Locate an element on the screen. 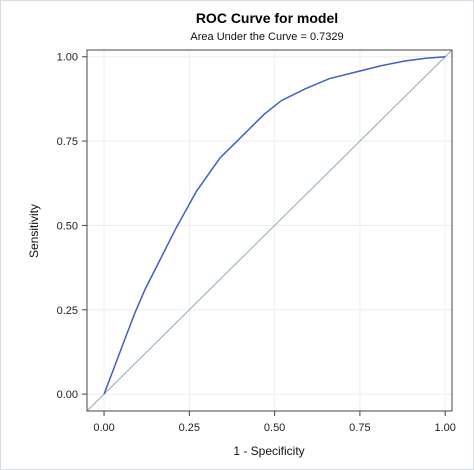 The width and height of the screenshot is (474, 470). x-tick-label: 0.75 is located at coordinates (359, 428).